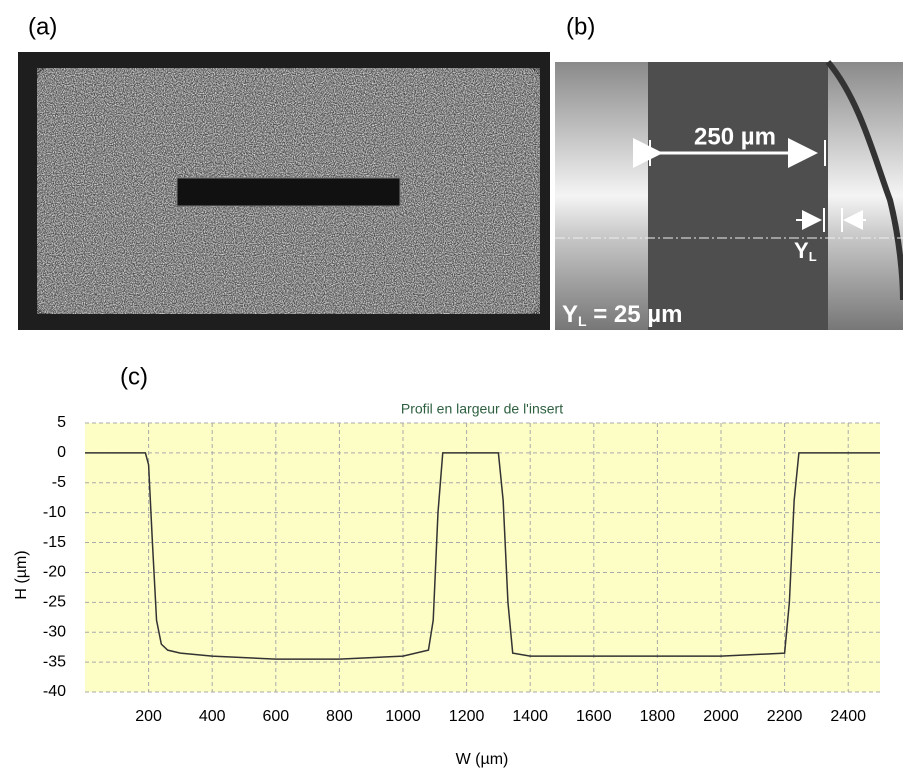 Image resolution: width=903 pixels, height=777 pixels. Describe the element at coordinates (580, 26) in the screenshot. I see `panel-label: (b)` at that location.